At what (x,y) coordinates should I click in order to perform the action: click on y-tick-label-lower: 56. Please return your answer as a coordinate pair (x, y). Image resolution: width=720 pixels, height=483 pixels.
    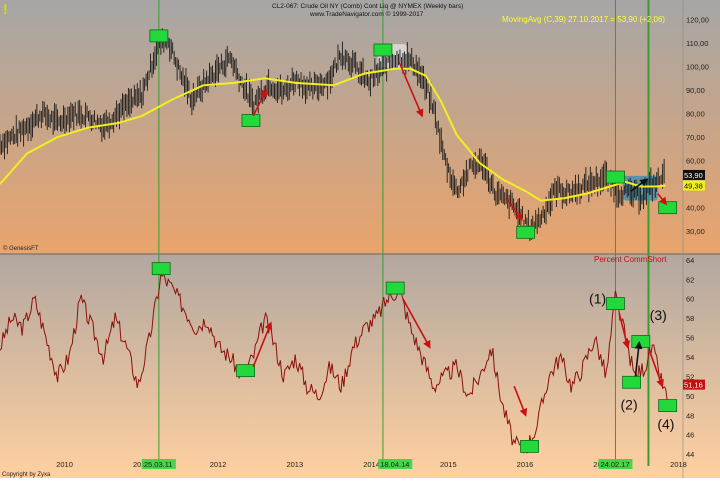
    Looking at the image, I should click on (690, 338).